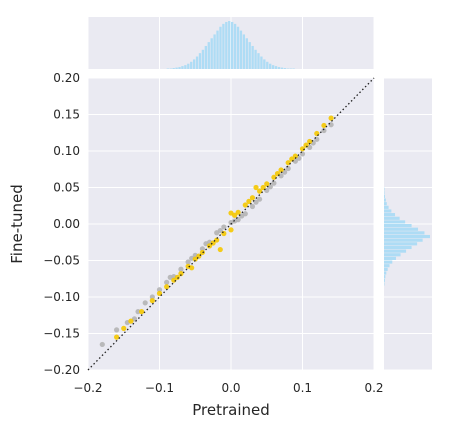 Image resolution: width=466 pixels, height=434 pixels. What do you see at coordinates (66, 151) in the screenshot?
I see `y-tick-label: 0.10` at bounding box center [66, 151].